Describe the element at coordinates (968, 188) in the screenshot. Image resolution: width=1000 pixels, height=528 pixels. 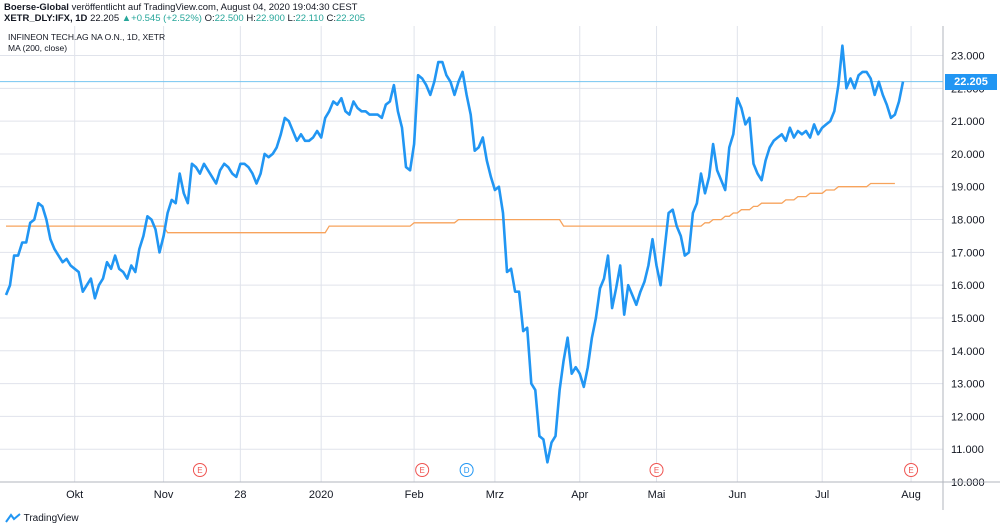
I see `y-tick-label: 19.000` at that location.